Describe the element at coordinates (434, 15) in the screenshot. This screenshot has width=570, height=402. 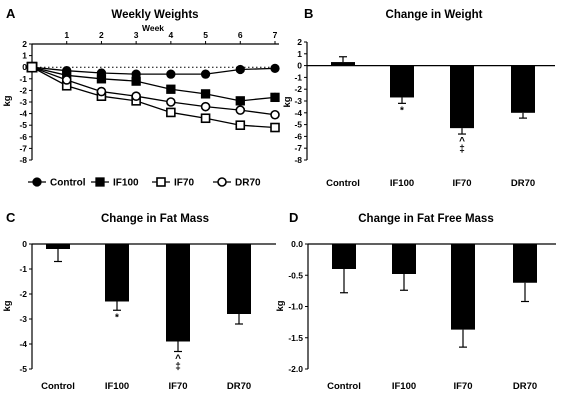
I see `chart-title: Change in Weight` at that location.